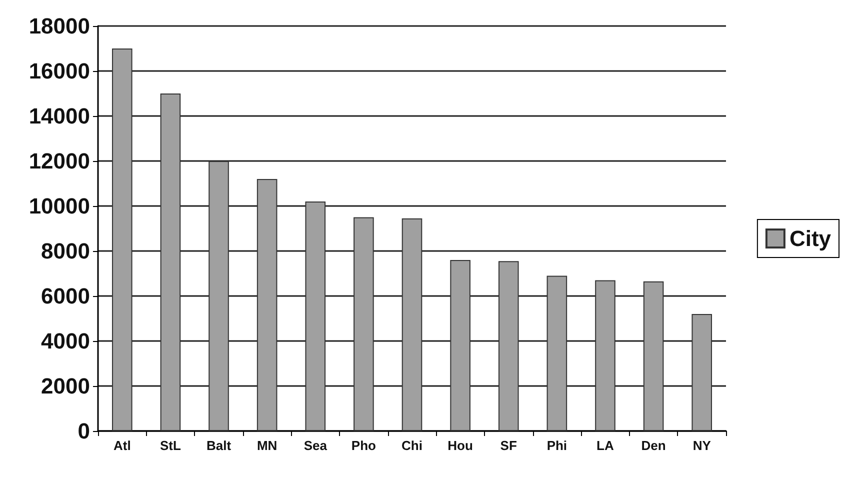 The image size is (849, 477). What do you see at coordinates (59, 206) in the screenshot?
I see `y-tick-label: 10000` at bounding box center [59, 206].